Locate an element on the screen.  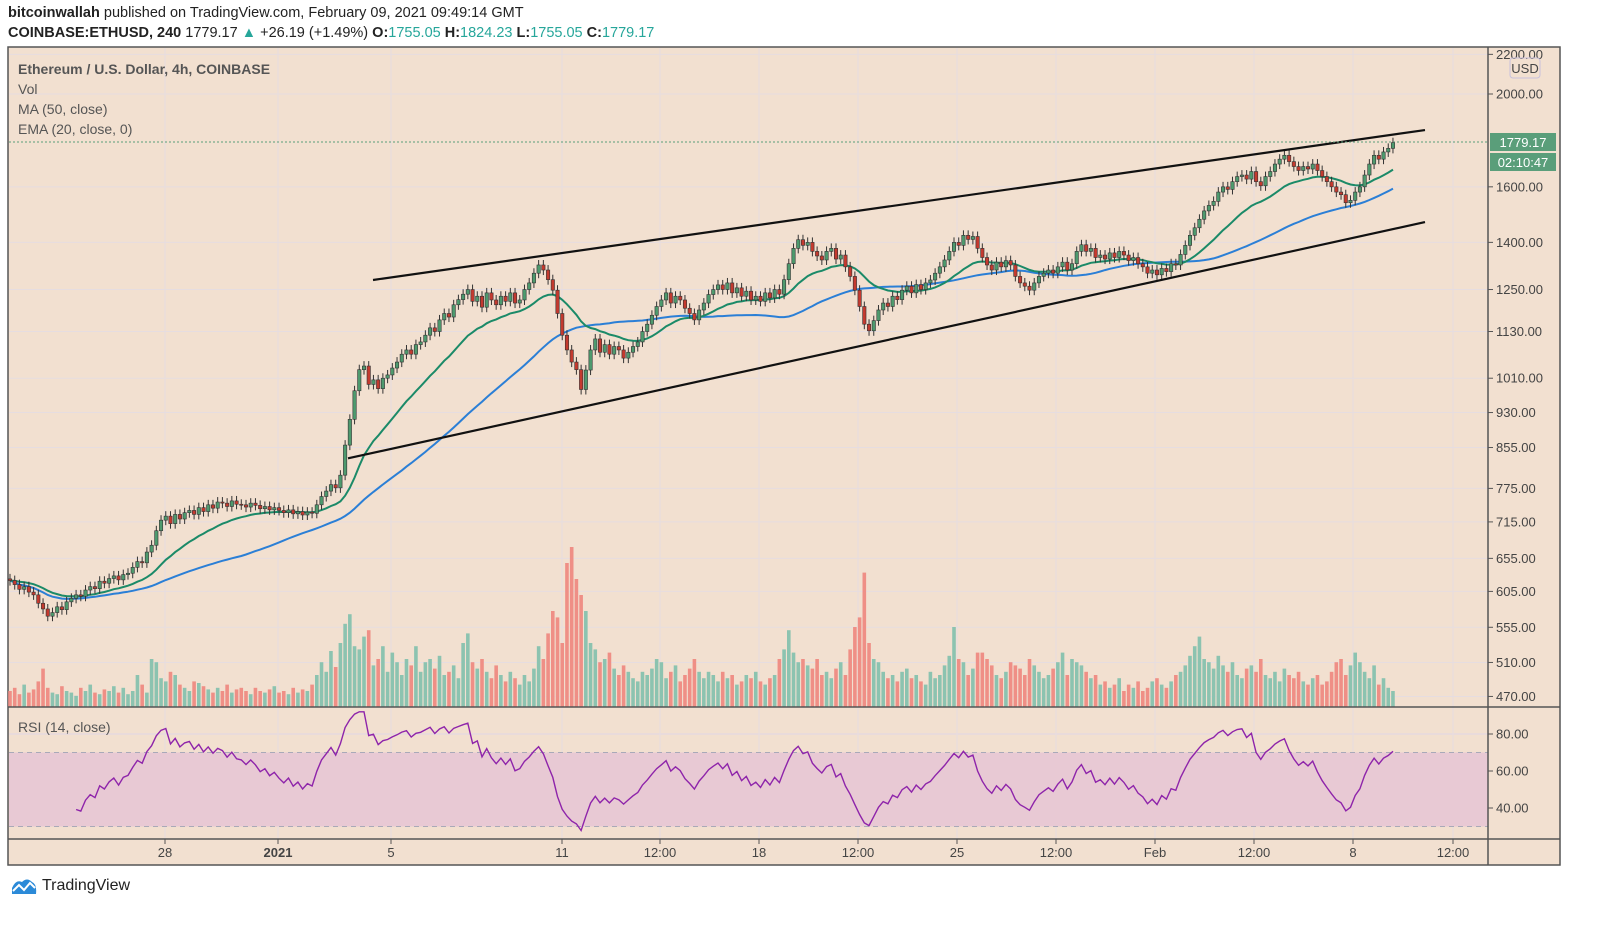
legend-rsi: RSI (14, close) is located at coordinates (64, 727).